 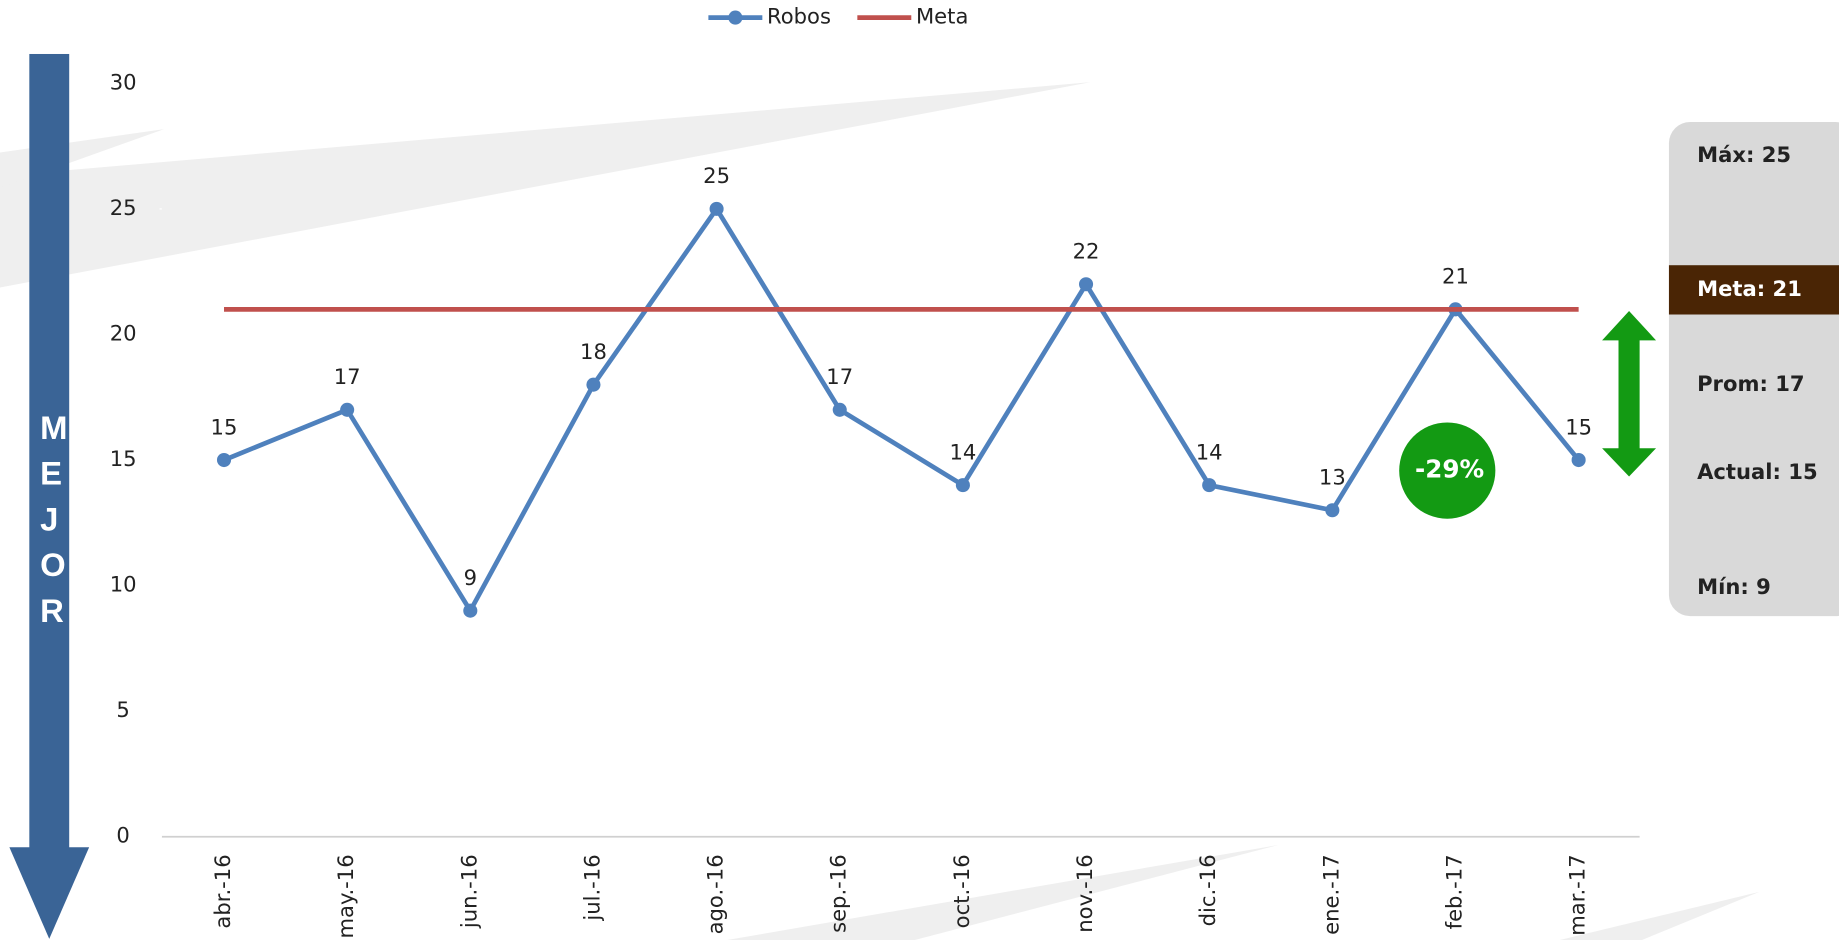 I want to click on y-tick-label: 10, so click(x=123, y=584).